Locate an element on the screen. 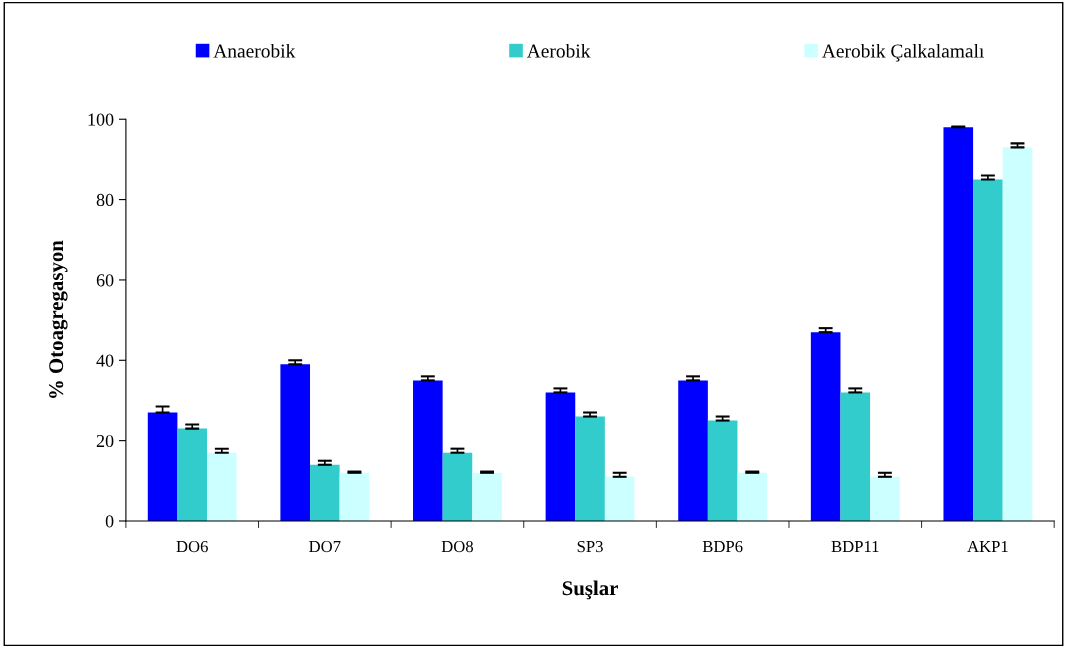 This screenshot has height=648, width=1067. y-axis-title: % Otoagregasyon is located at coordinates (58, 319).